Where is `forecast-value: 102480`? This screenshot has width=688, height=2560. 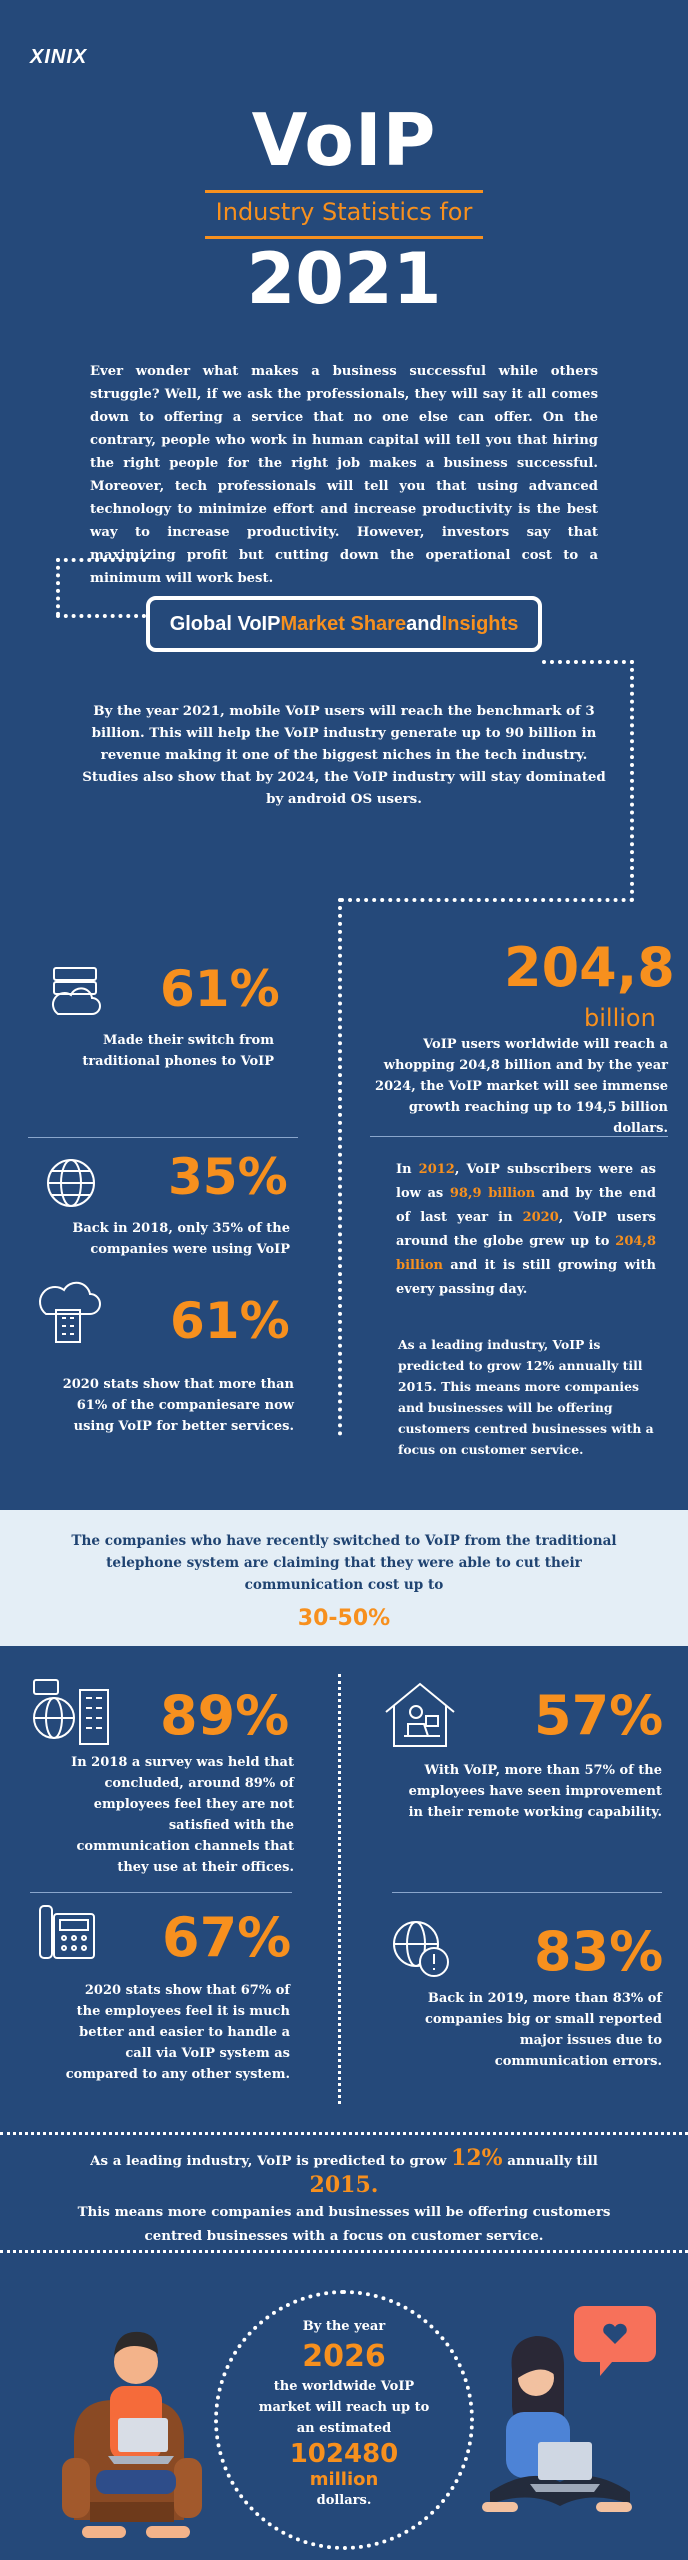 forecast-value: 102480 is located at coordinates (344, 2454).